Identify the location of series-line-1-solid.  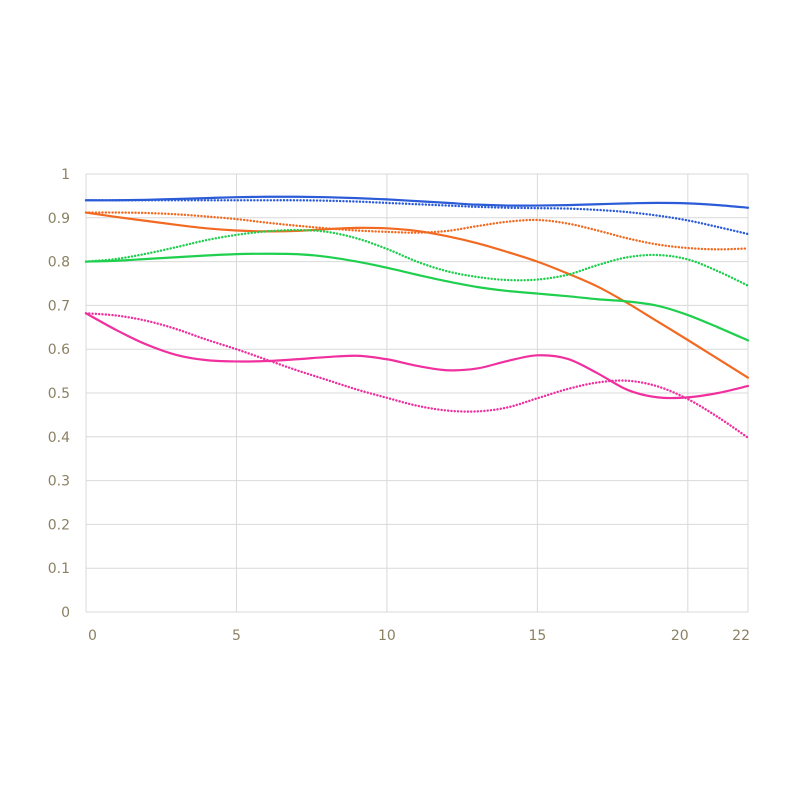
(417, 202).